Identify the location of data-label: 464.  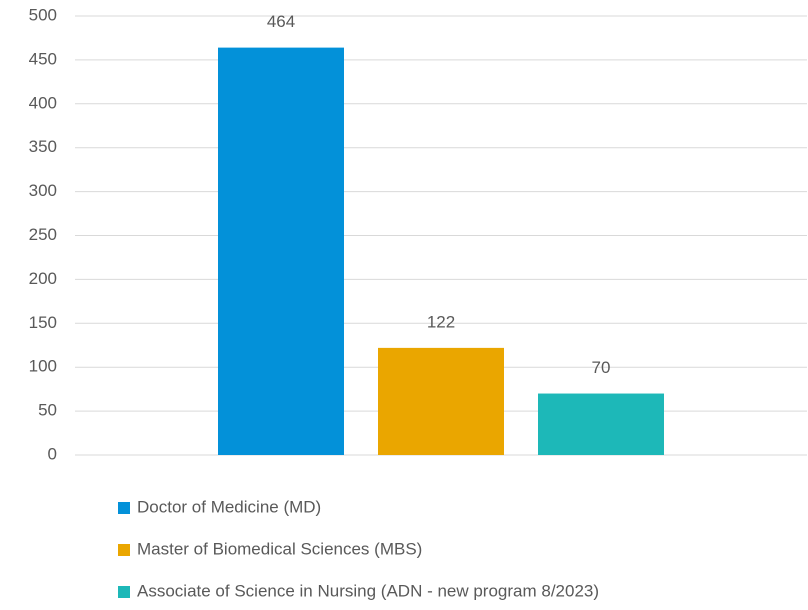
(281, 21).